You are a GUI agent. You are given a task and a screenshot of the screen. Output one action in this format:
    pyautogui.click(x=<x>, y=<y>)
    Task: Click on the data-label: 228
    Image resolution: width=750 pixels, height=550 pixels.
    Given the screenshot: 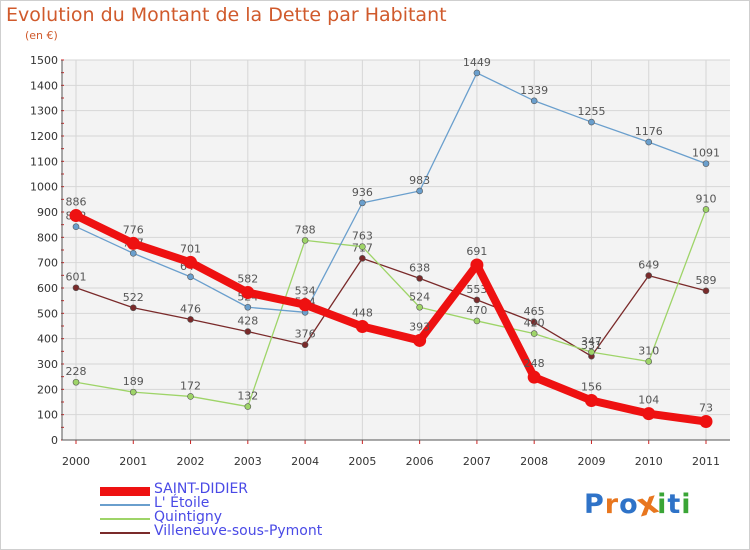 What is the action you would take?
    pyautogui.click(x=76, y=371)
    